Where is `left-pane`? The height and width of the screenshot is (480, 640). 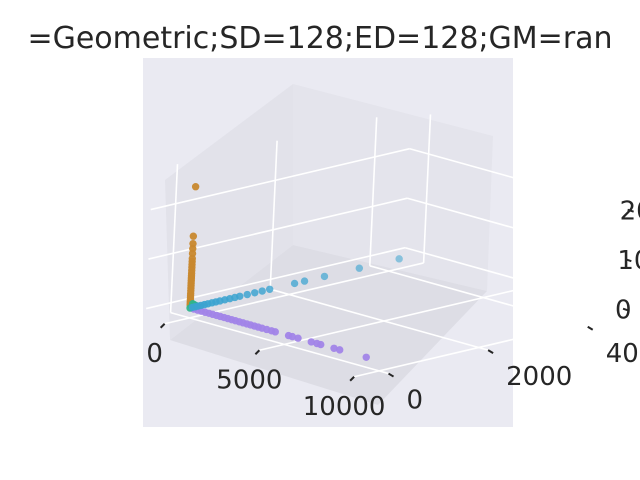
left-pane is located at coordinates (229, 212).